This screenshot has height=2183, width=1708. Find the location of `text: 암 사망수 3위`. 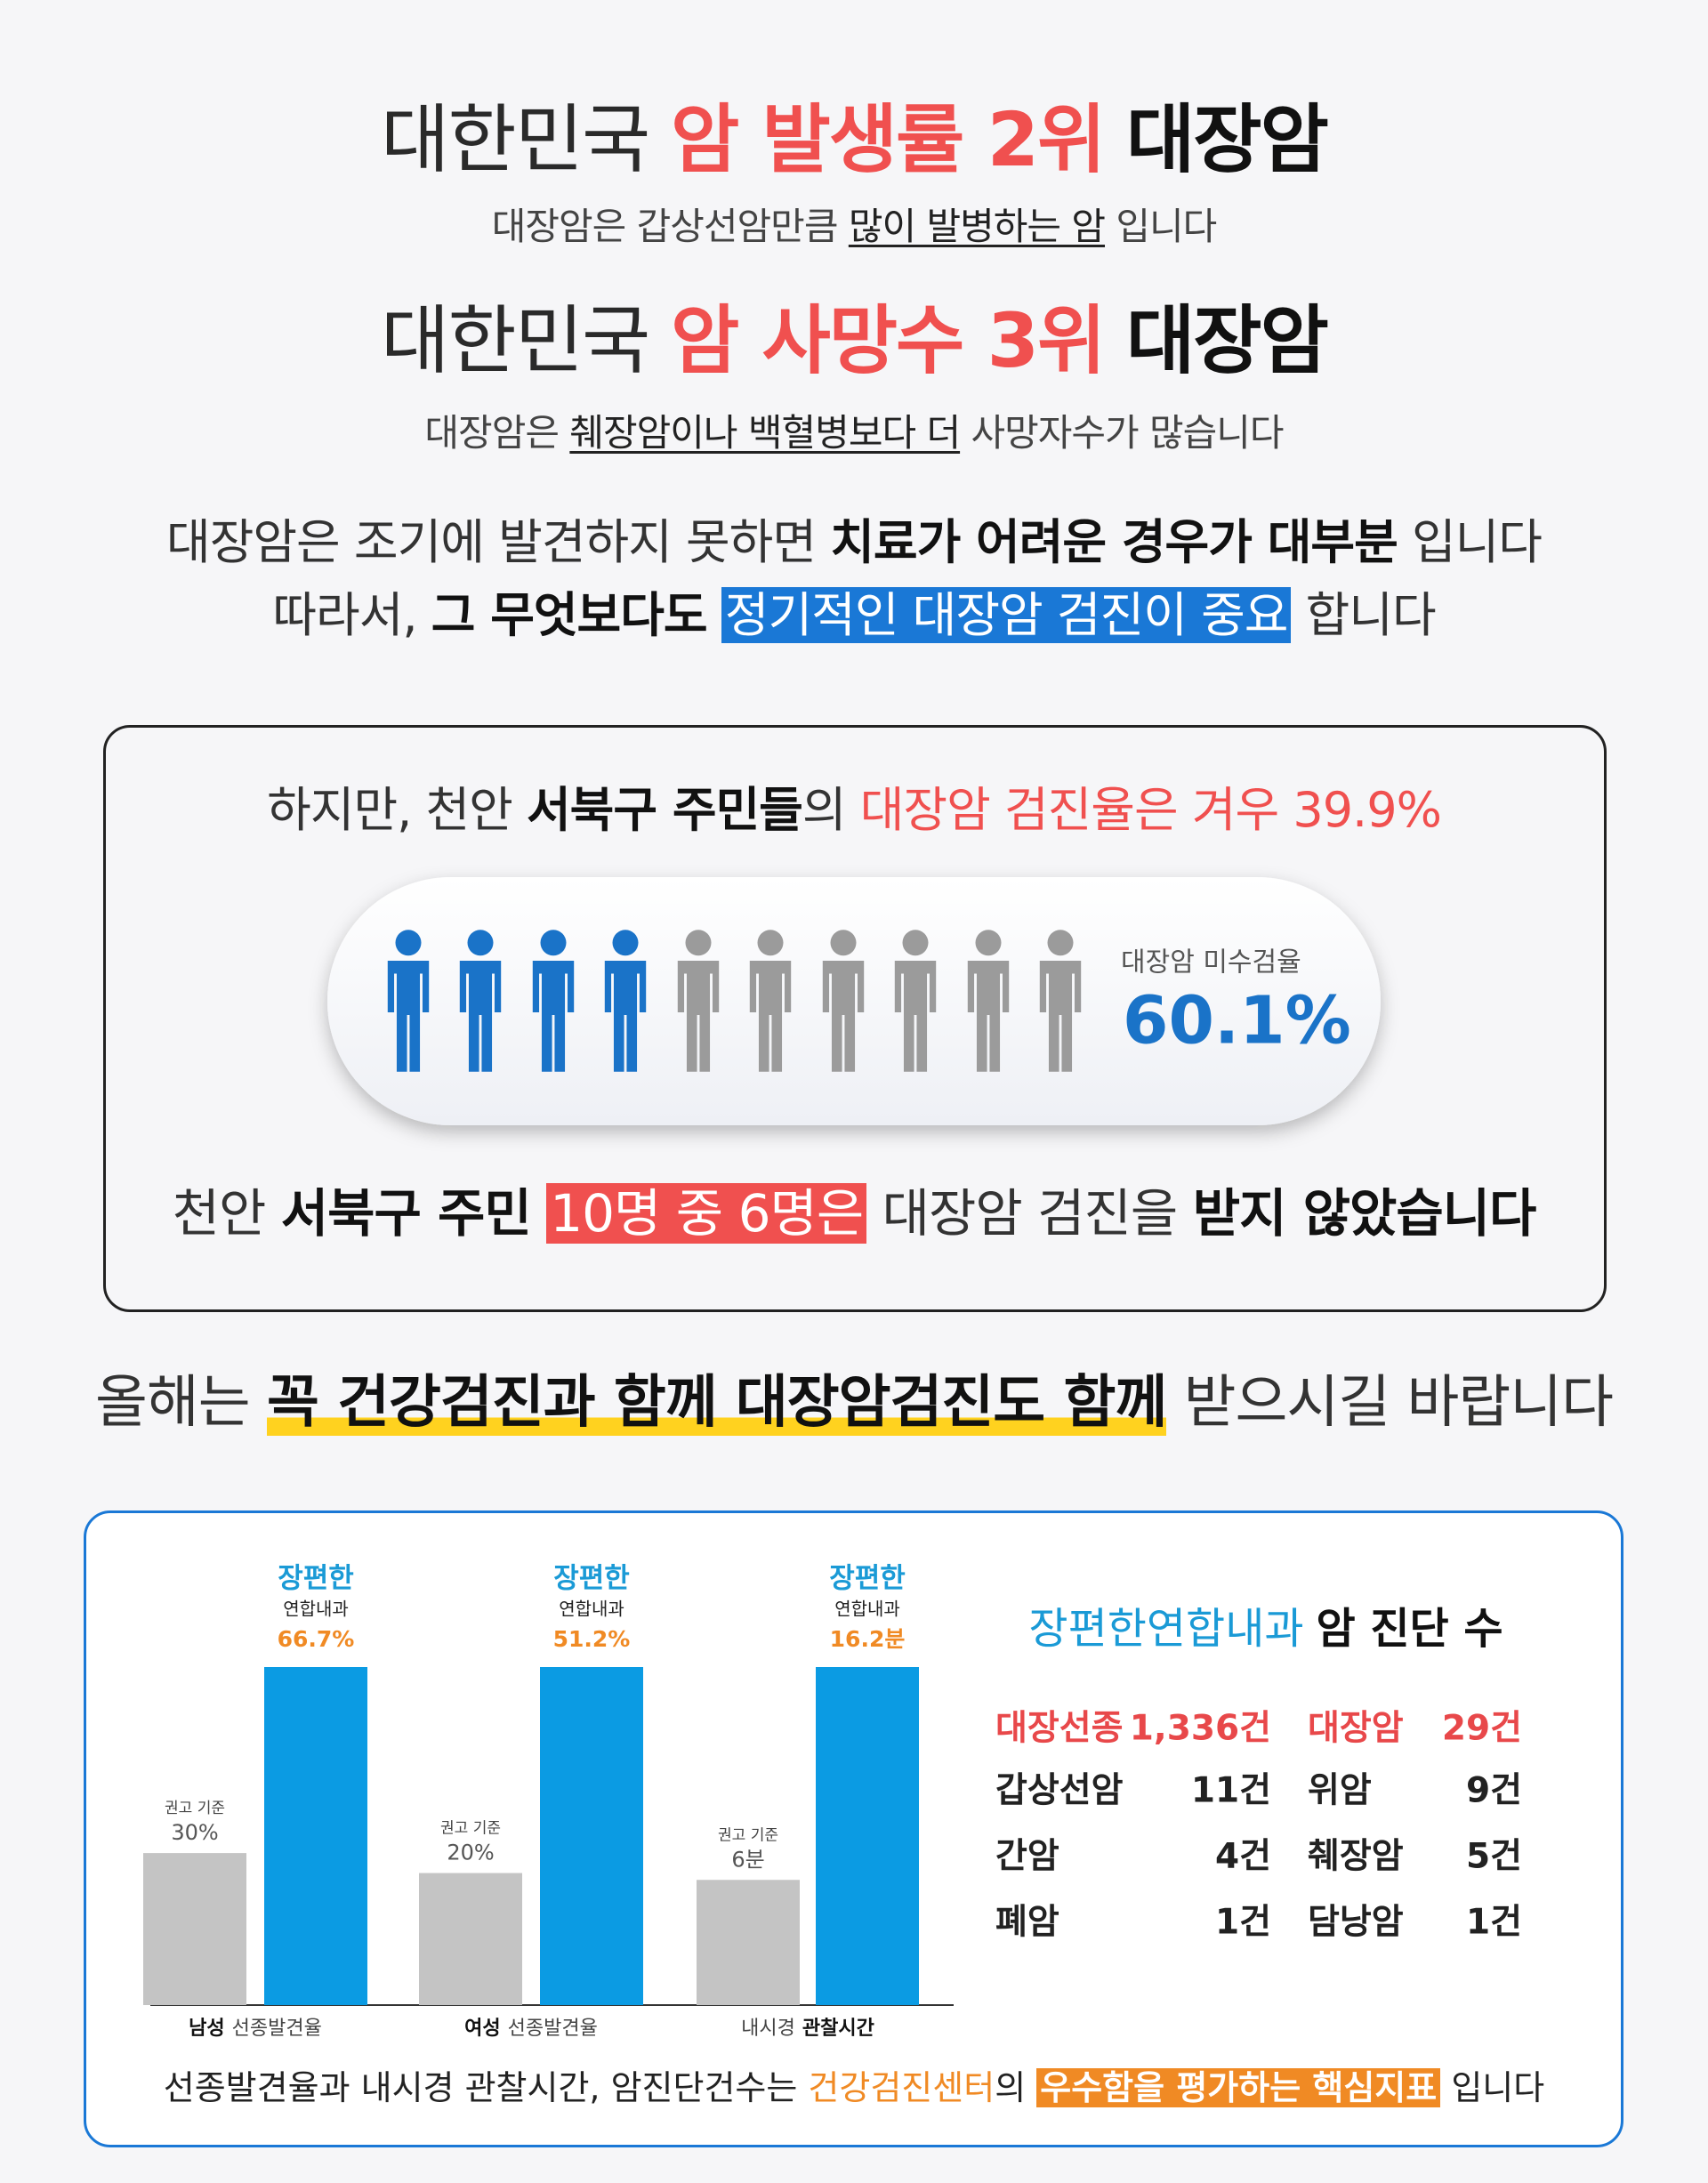

text: 암 사망수 3위 is located at coordinates (888, 340).